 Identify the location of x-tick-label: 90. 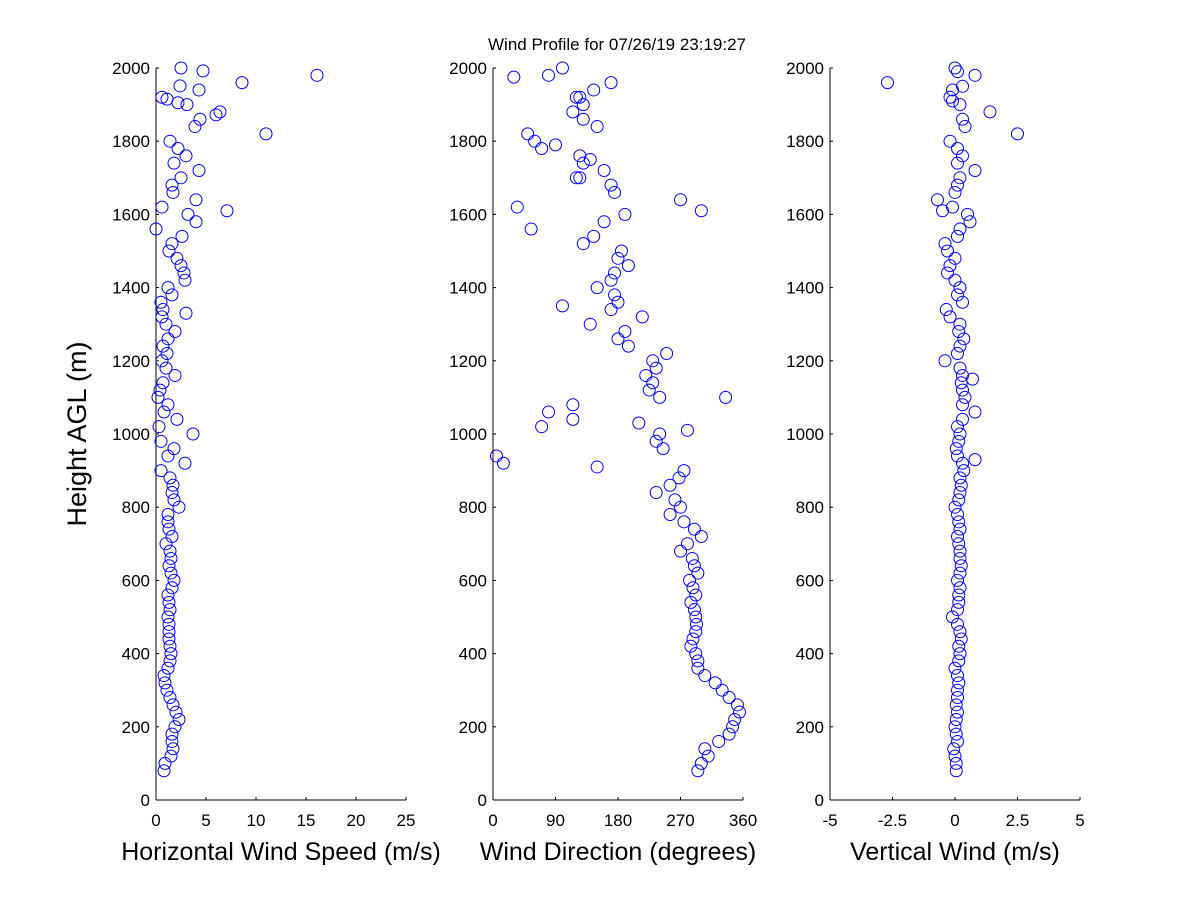
(555, 820).